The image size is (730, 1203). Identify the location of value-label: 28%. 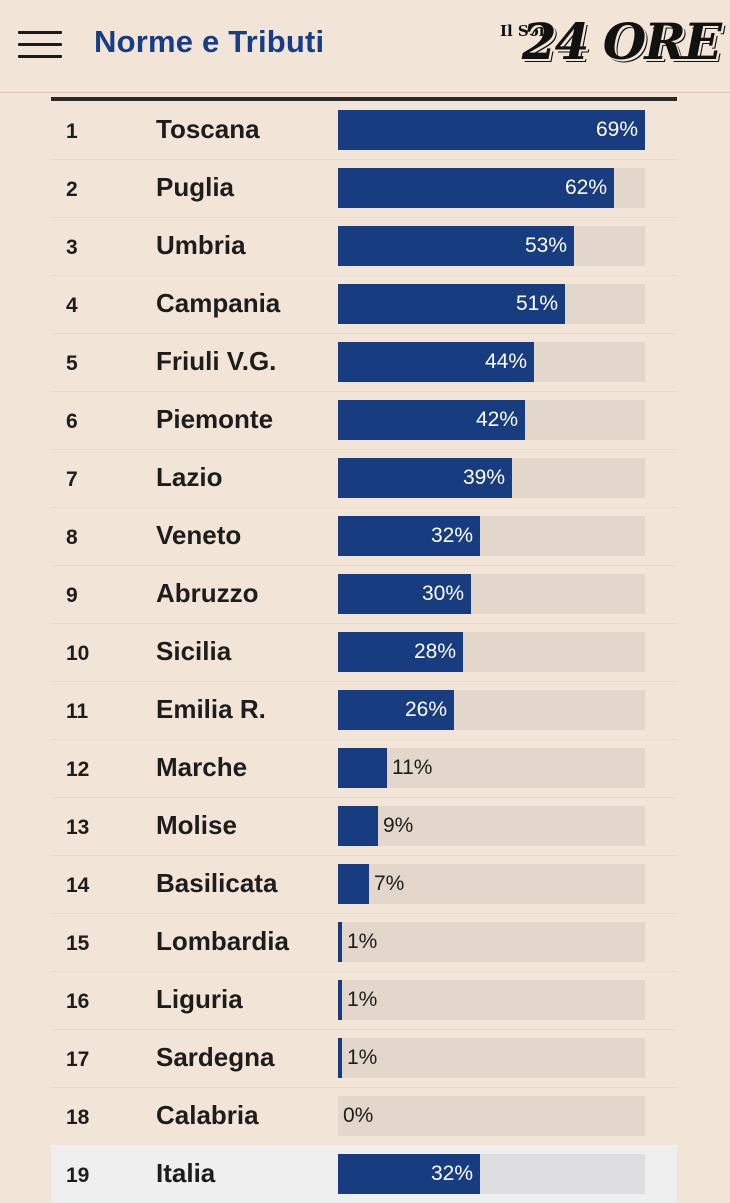
(434, 651).